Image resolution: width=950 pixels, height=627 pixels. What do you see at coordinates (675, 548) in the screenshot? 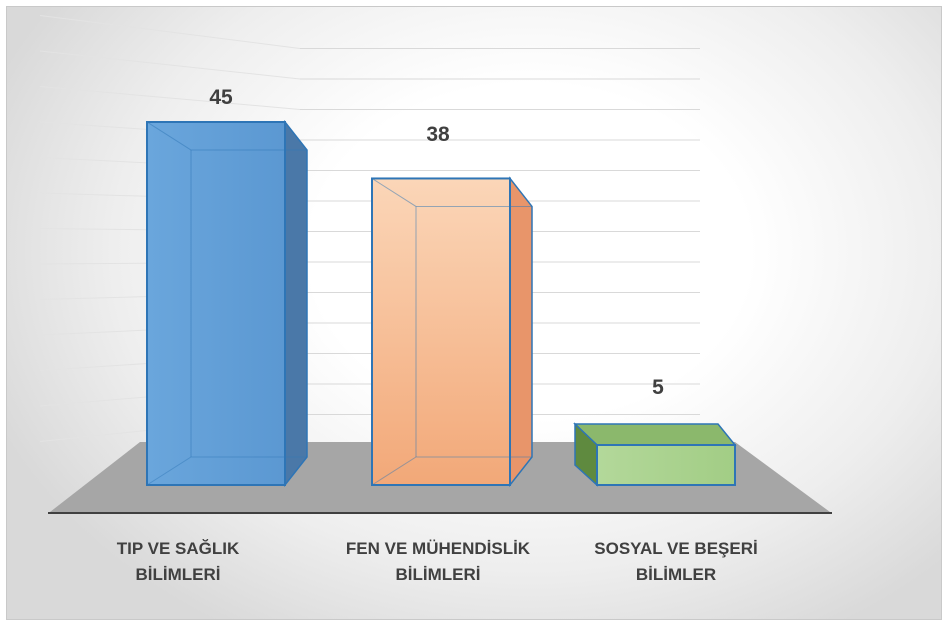
I see `category-label-3: SOSYAL VE BEŞERİ` at bounding box center [675, 548].